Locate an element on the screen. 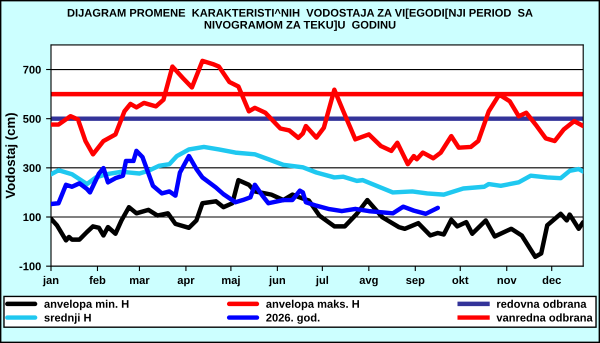 The height and width of the screenshot is (343, 600). x-tick-label: feb is located at coordinates (97, 280).